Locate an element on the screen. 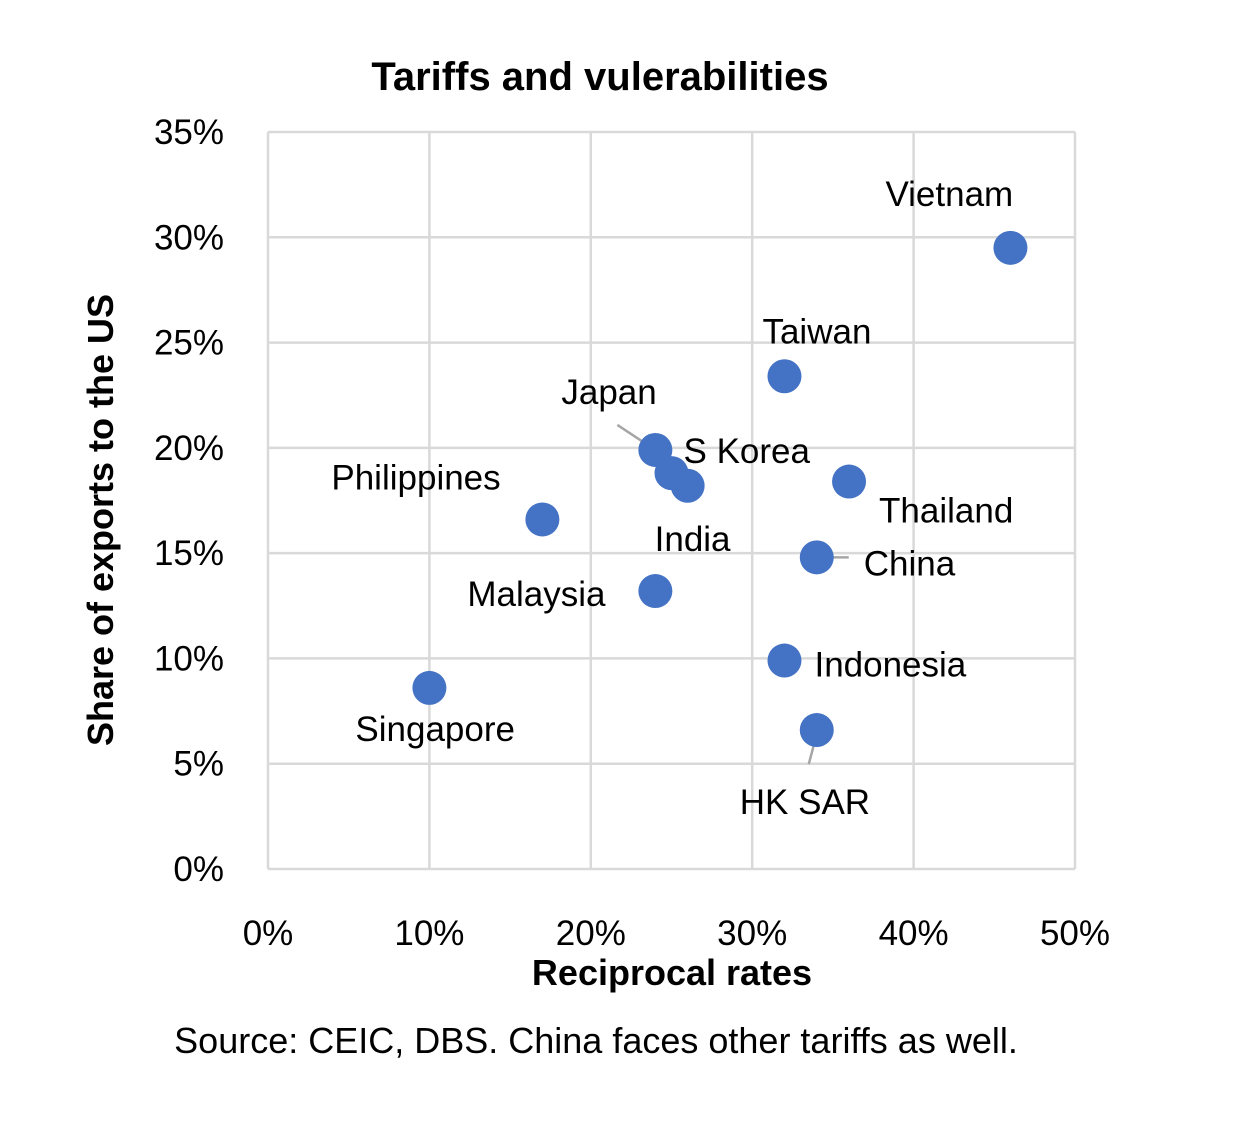 This screenshot has height=1129, width=1242. point-philippines is located at coordinates (542, 519).